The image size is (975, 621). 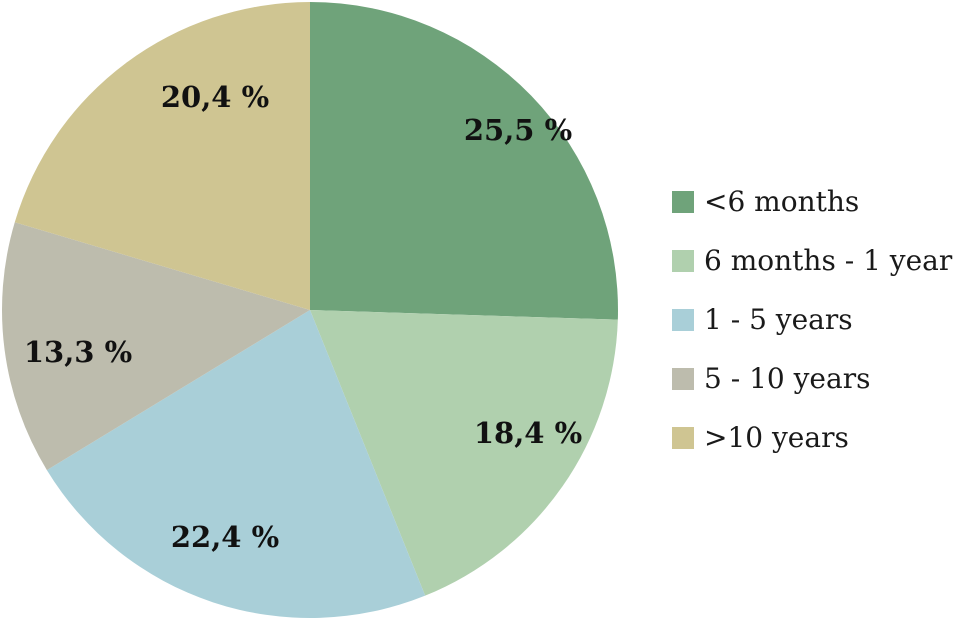 I want to click on slice-label-gt10y: 20,4 %, so click(x=215, y=97).